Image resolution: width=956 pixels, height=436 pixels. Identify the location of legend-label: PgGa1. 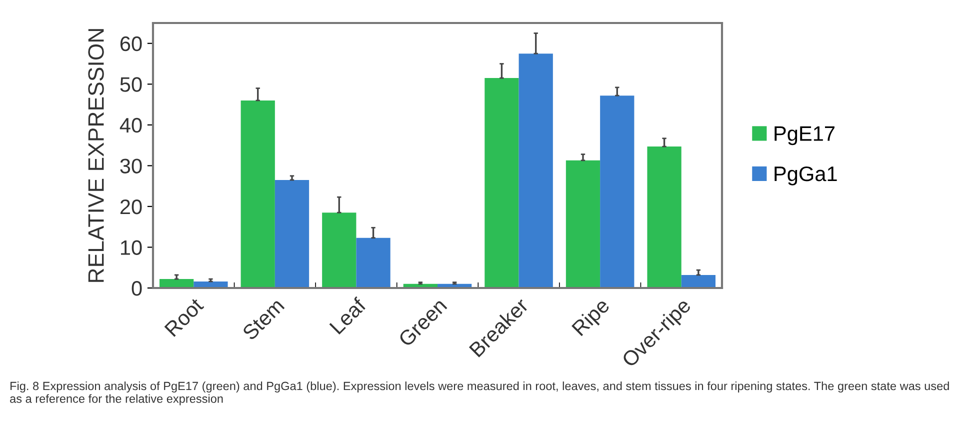
(805, 176).